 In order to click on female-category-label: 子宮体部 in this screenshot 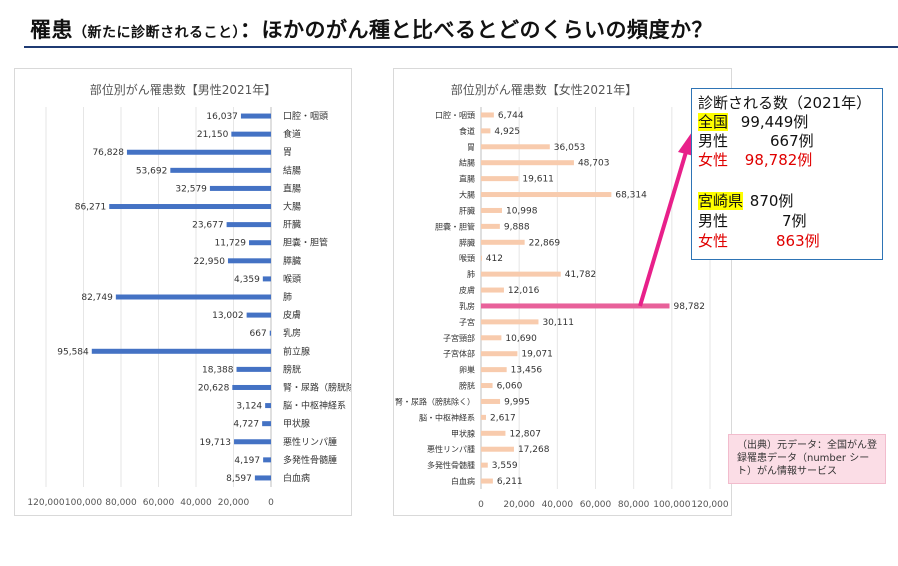, I will do `click(459, 354)`.